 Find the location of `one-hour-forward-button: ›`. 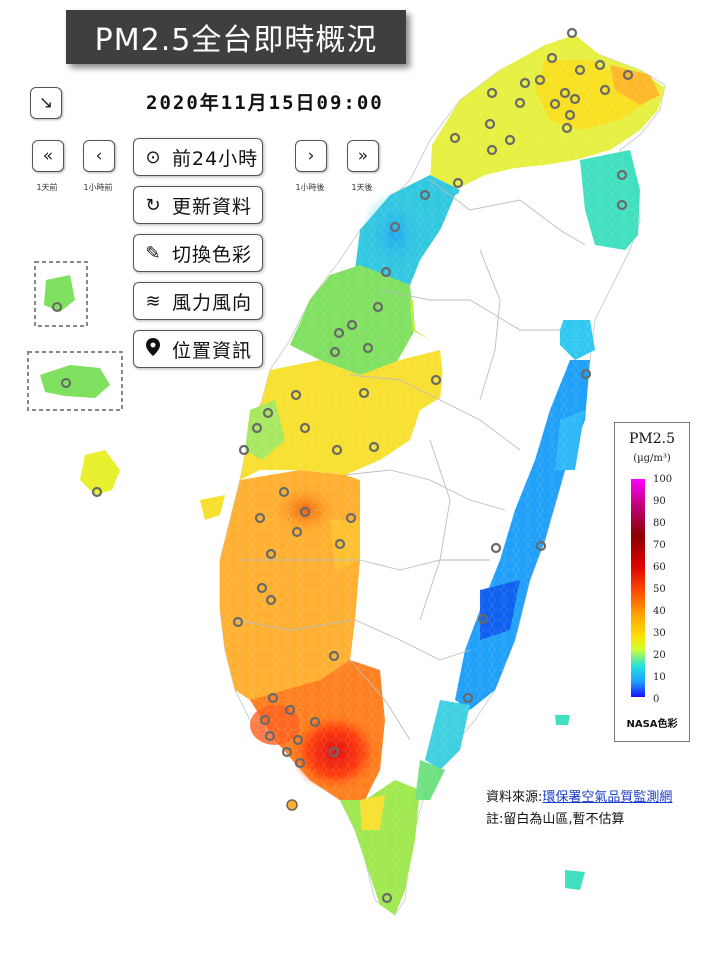

one-hour-forward-button: › is located at coordinates (311, 156).